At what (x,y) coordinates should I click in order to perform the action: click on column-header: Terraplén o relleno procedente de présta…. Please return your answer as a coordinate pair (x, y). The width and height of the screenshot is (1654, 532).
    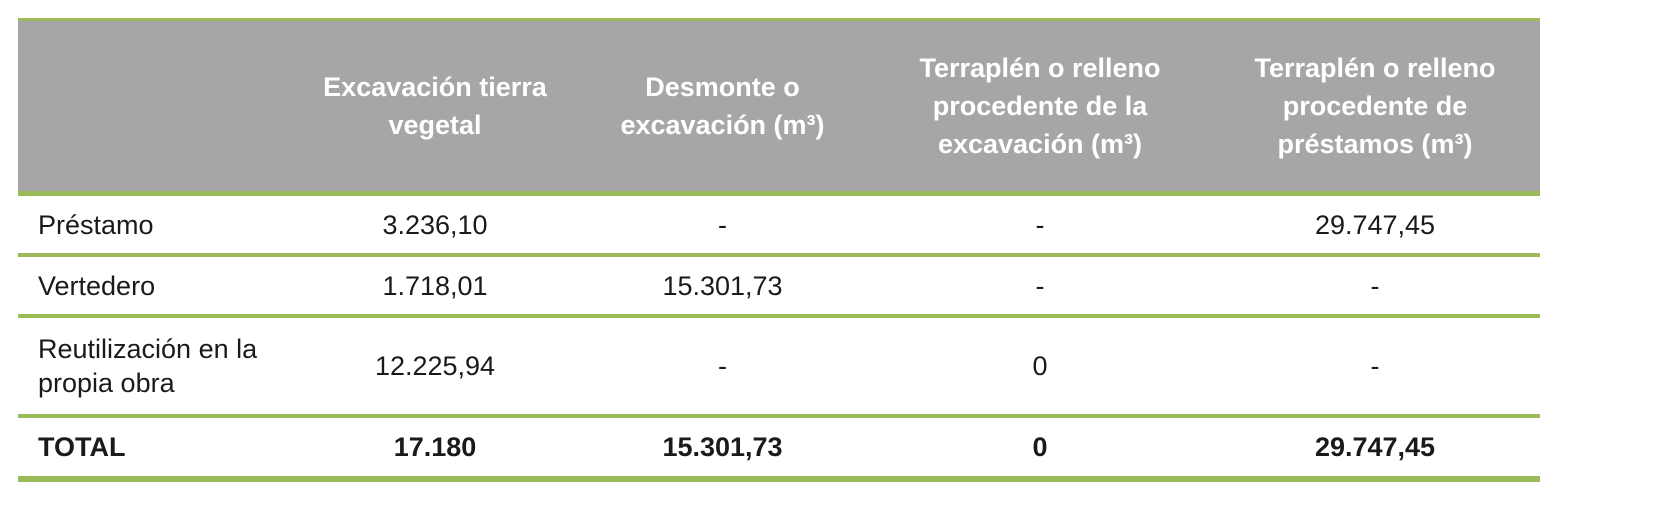
    Looking at the image, I should click on (1375, 107).